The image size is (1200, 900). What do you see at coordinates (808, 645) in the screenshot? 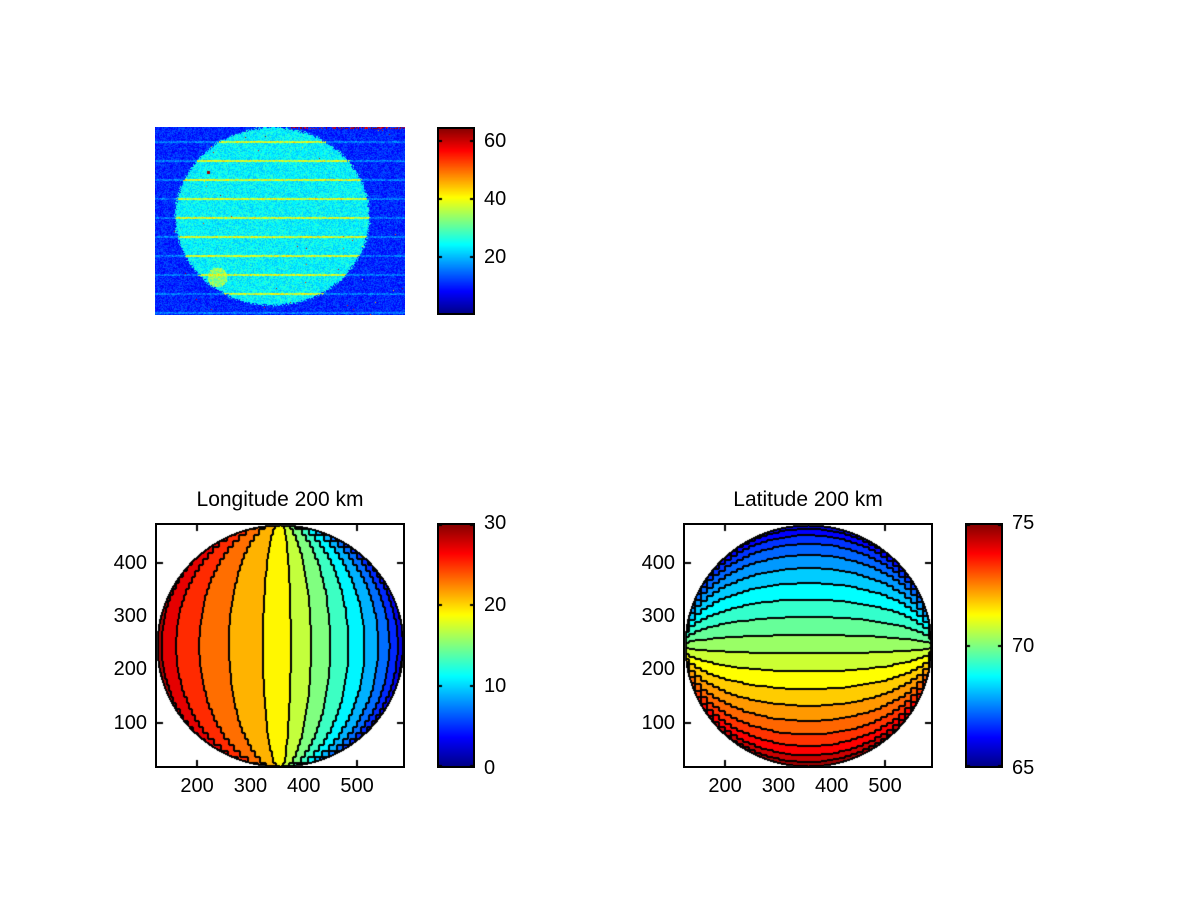
I see `latitude-map-canvas` at bounding box center [808, 645].